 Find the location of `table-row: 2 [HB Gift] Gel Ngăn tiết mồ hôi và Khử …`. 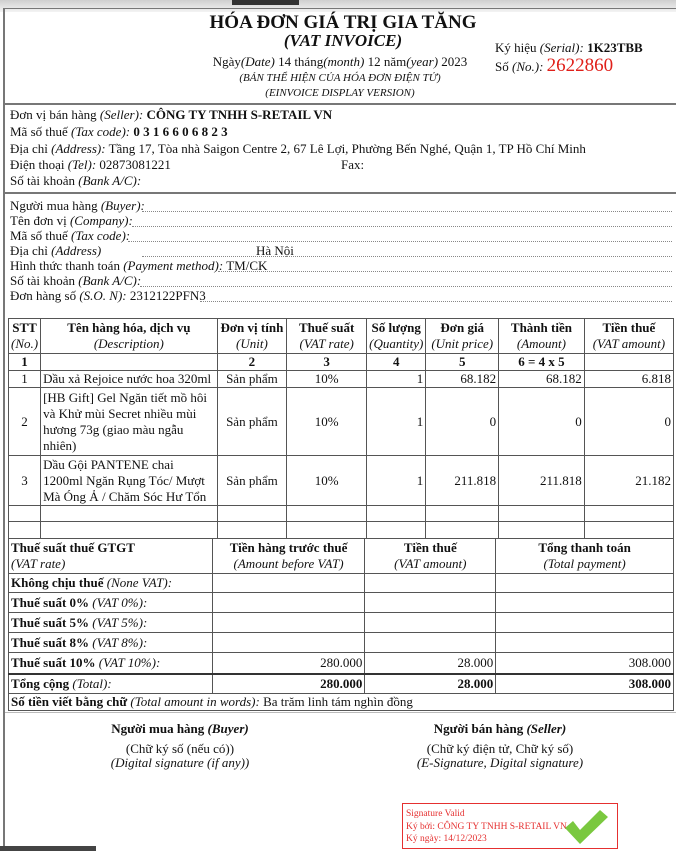

table-row: 2 [HB Gift] Gel Ngăn tiết mồ hôi và Khử … is located at coordinates (341, 421).